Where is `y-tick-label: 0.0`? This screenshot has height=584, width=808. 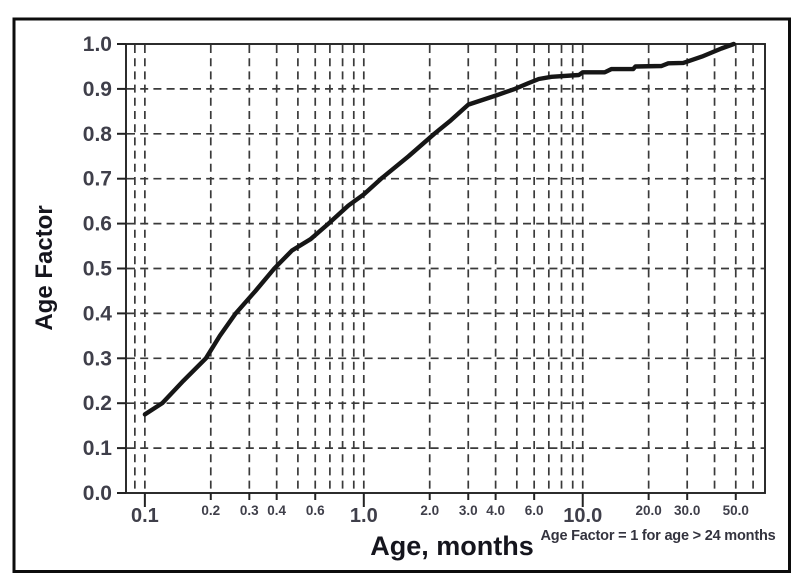
y-tick-label: 0.0 is located at coordinates (97, 493).